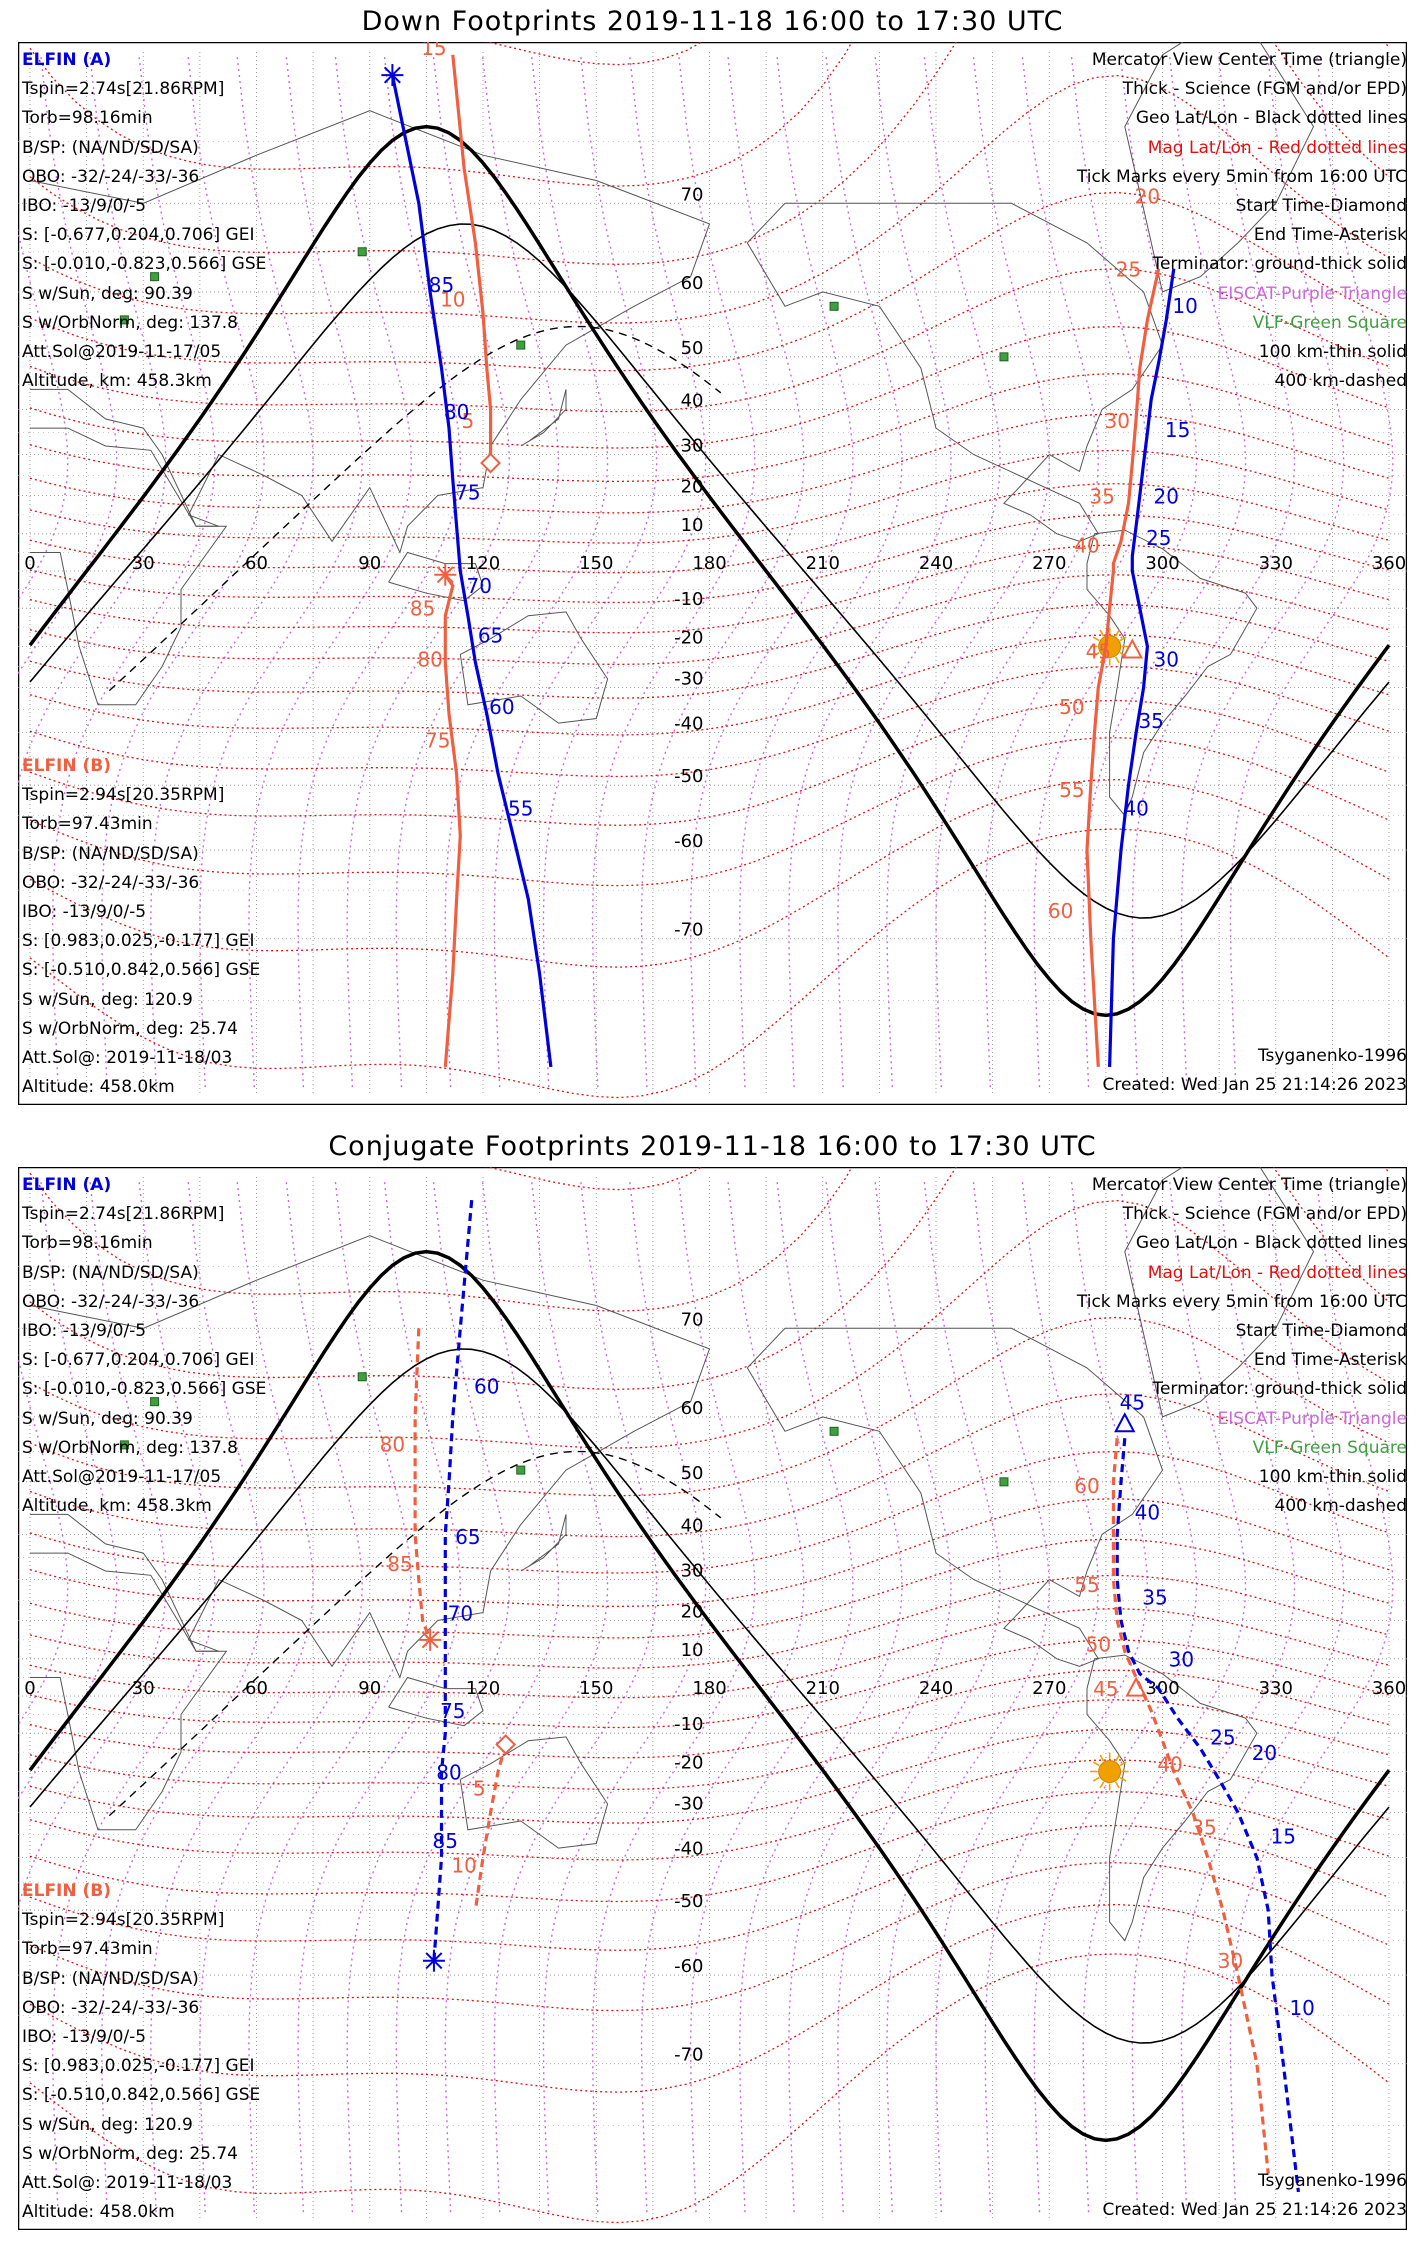 The width and height of the screenshot is (1425, 2250). I want to click on elfin-a-attsol: Att.Sol@2019-11-17/05, so click(122, 1477).